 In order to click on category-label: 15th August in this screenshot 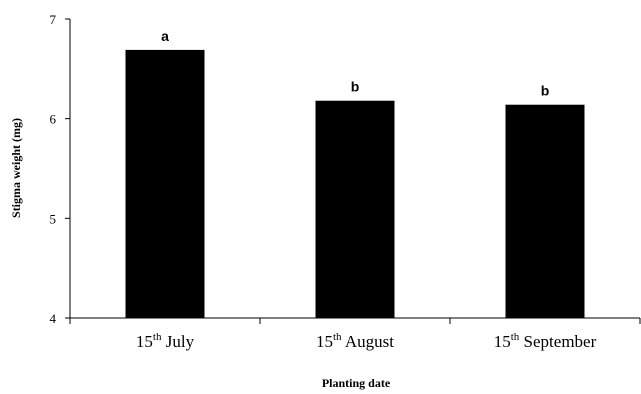, I will do `click(355, 341)`.